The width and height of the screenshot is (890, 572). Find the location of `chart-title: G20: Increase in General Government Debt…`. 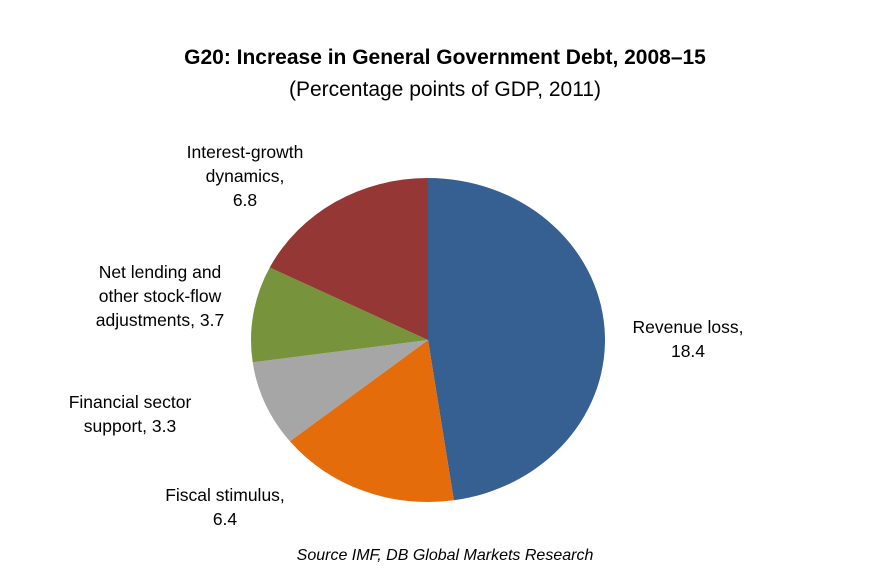

chart-title: G20: Increase in General Government Debt… is located at coordinates (445, 57).